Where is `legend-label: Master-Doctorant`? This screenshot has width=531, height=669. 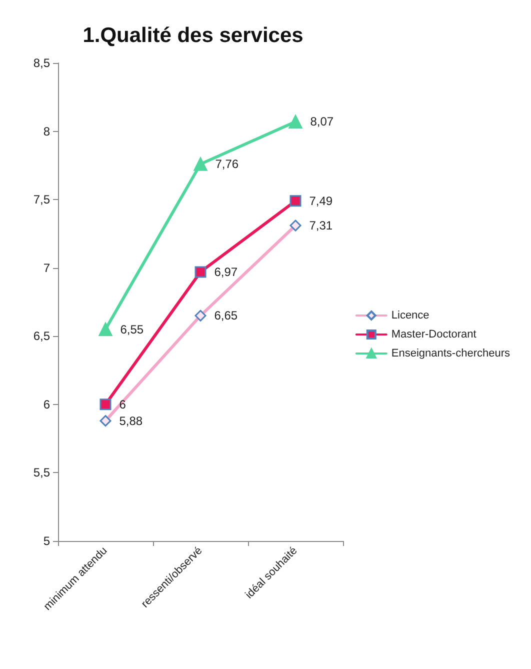 legend-label: Master-Doctorant is located at coordinates (433, 334).